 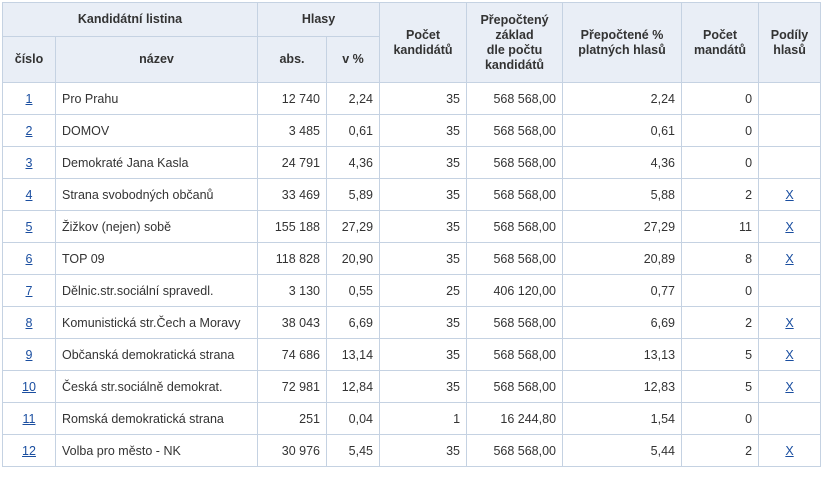 I want to click on cell-cislo-link: 4, so click(x=29, y=194).